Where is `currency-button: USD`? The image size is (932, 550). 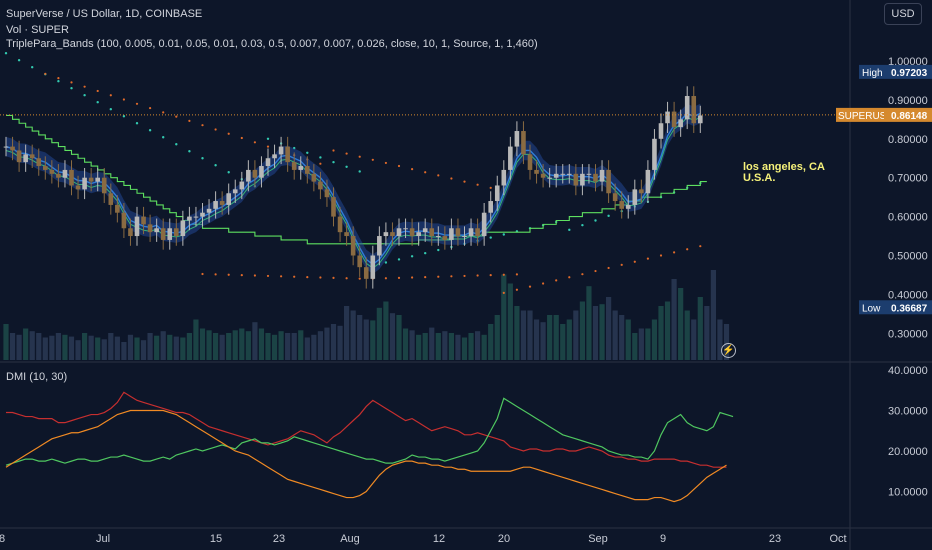
currency-button: USD is located at coordinates (903, 14).